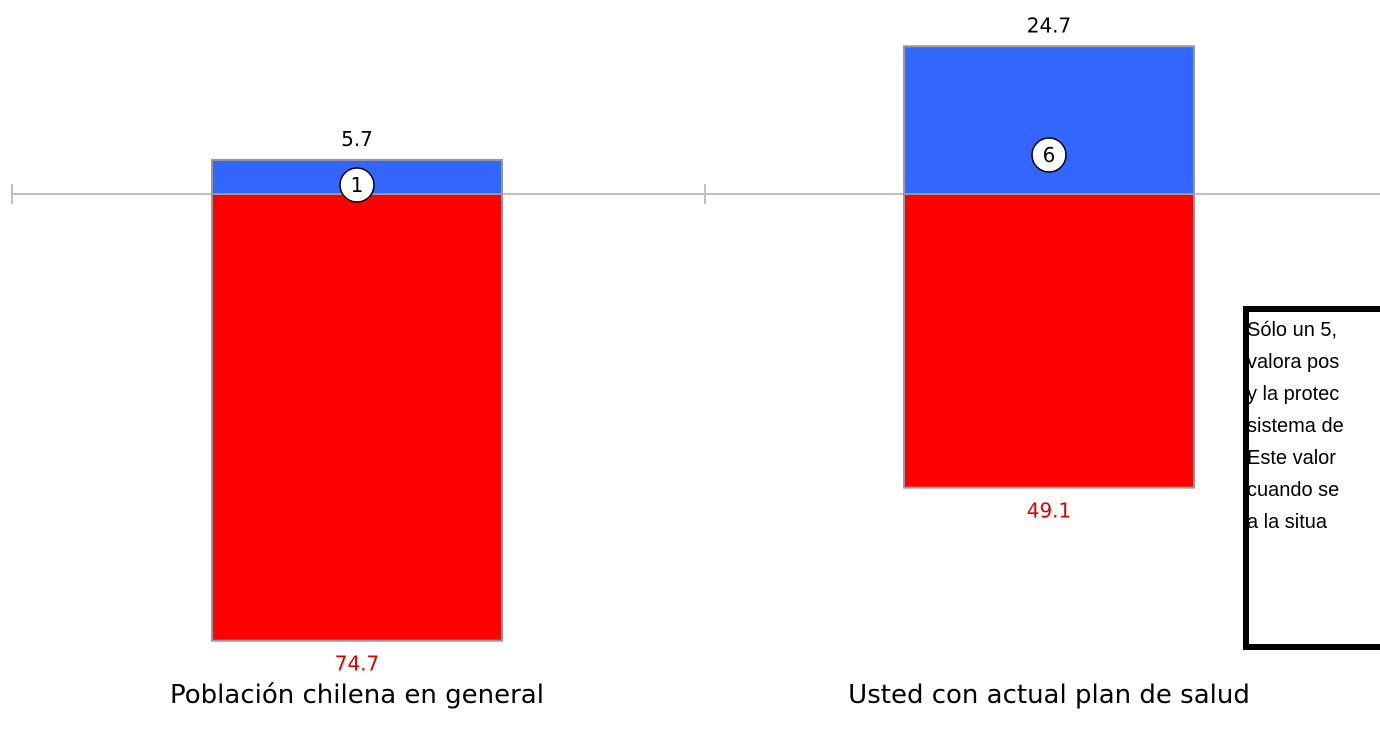  I want to click on badge-number: 1, so click(357, 185).